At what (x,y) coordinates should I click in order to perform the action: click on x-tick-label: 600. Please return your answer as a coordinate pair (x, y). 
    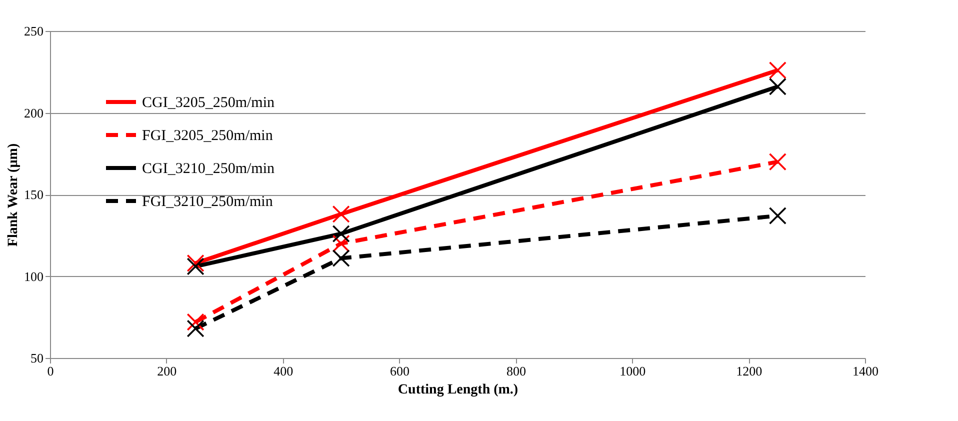
    Looking at the image, I should click on (400, 371).